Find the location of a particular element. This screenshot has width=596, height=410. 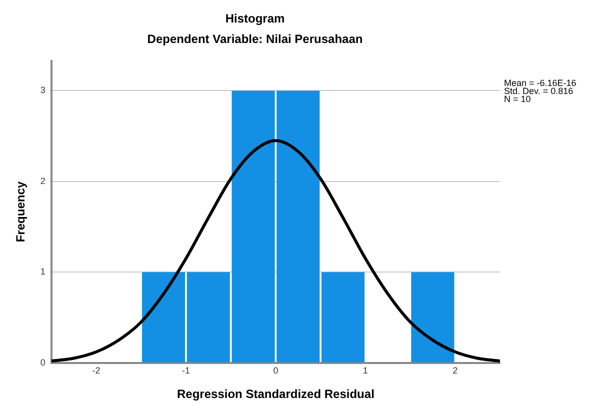

x-tick-label: 1 is located at coordinates (365, 371).